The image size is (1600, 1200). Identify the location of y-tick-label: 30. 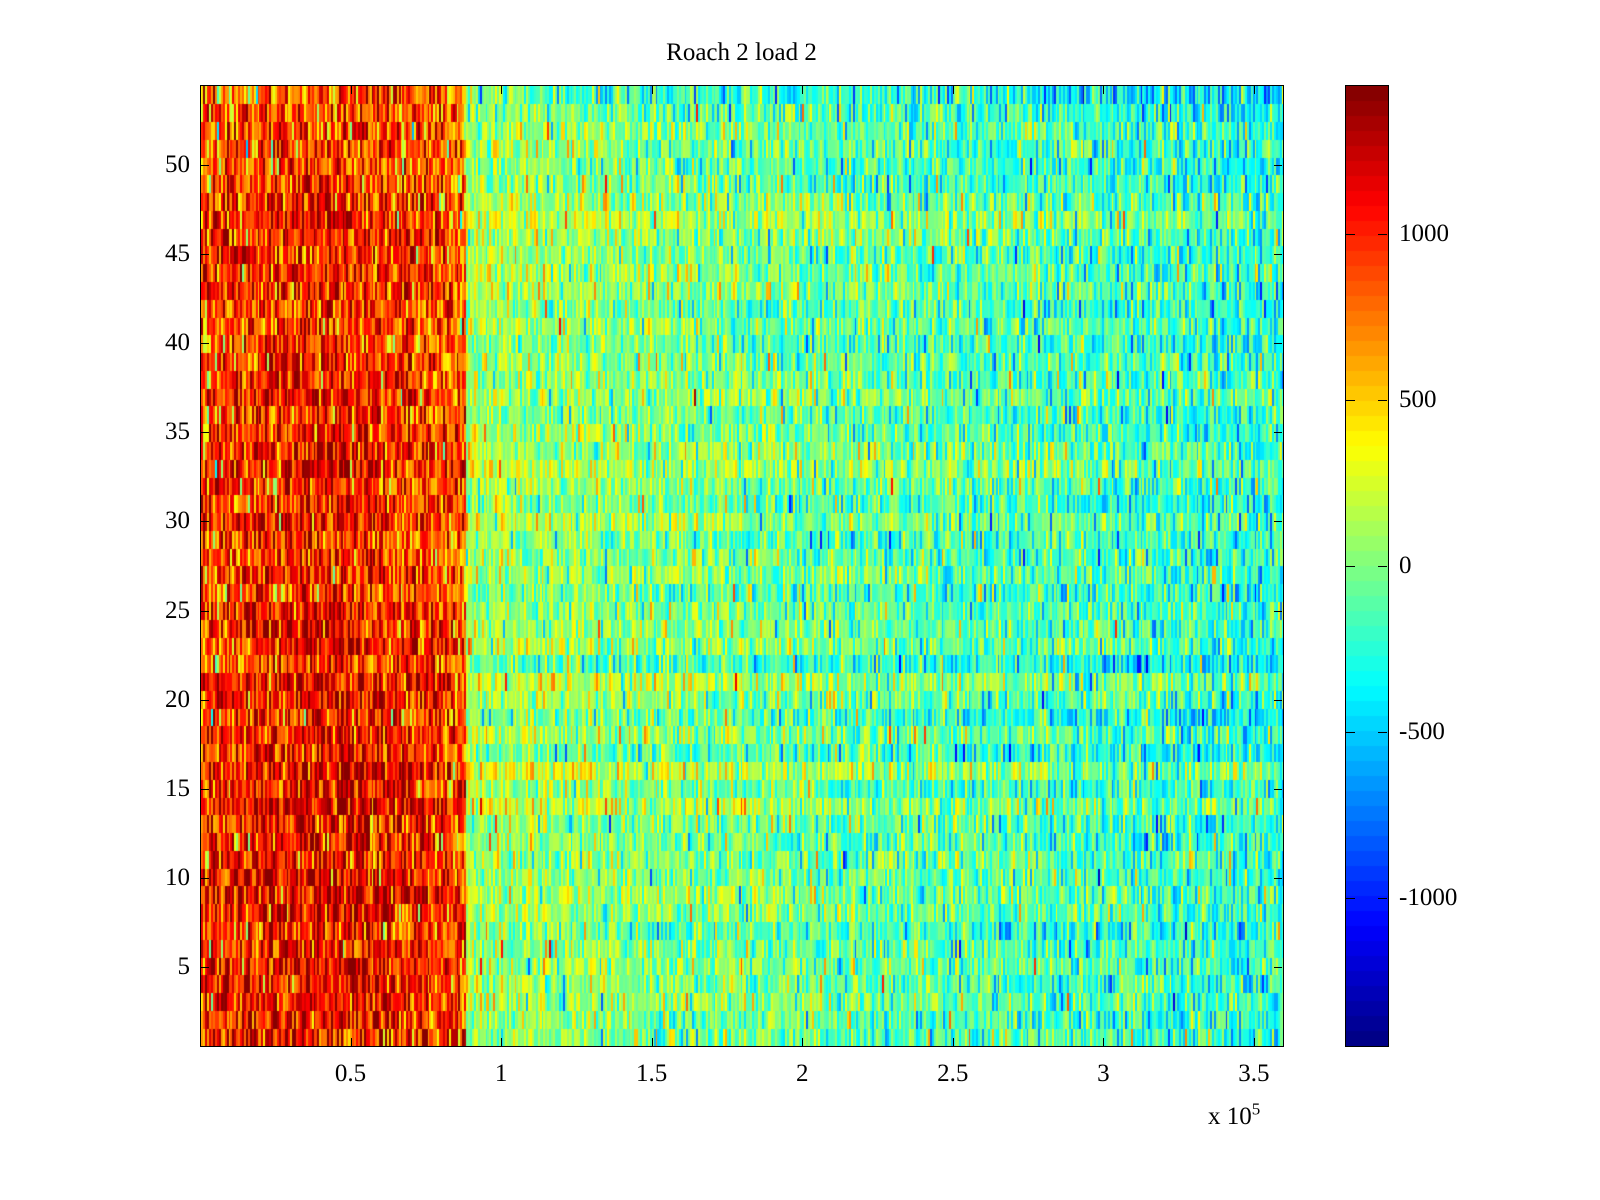
(177, 521).